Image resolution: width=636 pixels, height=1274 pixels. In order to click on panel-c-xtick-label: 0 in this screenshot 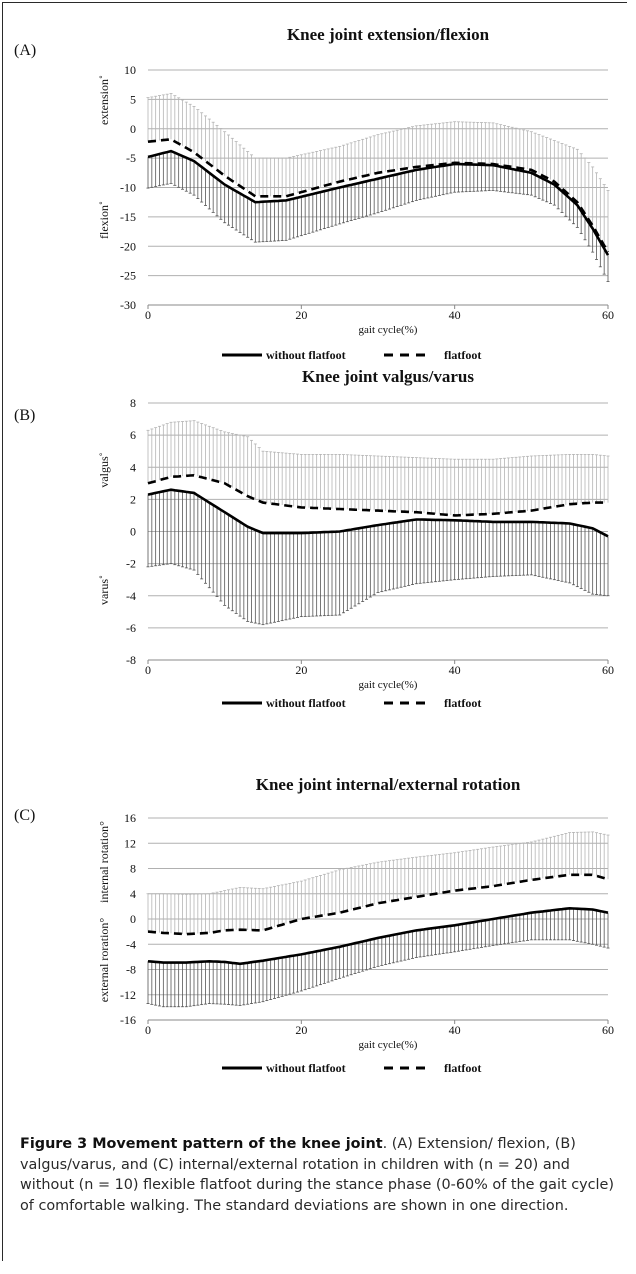, I will do `click(148, 1030)`.